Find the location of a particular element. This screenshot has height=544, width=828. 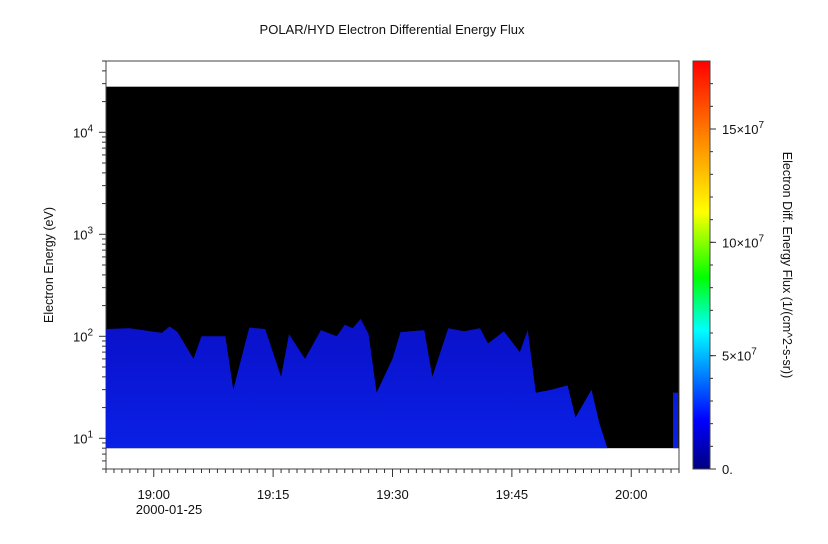

y-axis: 10¹ 10² 10³ 10⁴ is located at coordinates (89, 265).